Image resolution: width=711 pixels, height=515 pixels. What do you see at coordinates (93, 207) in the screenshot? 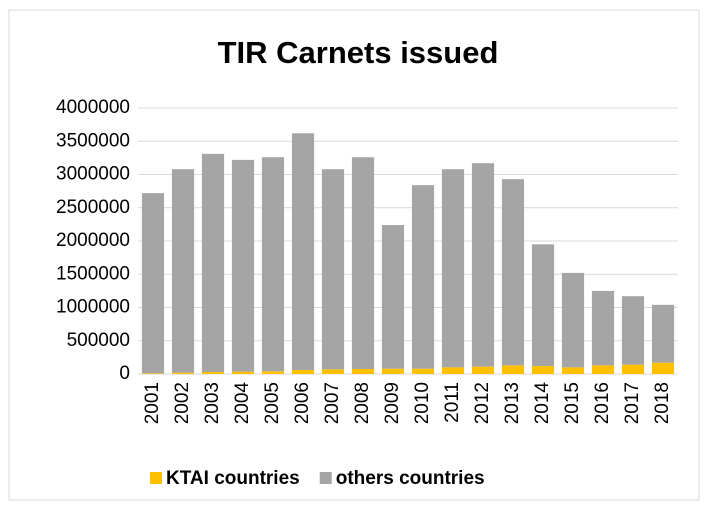
I see `y-tick-label: 2500000` at bounding box center [93, 207].